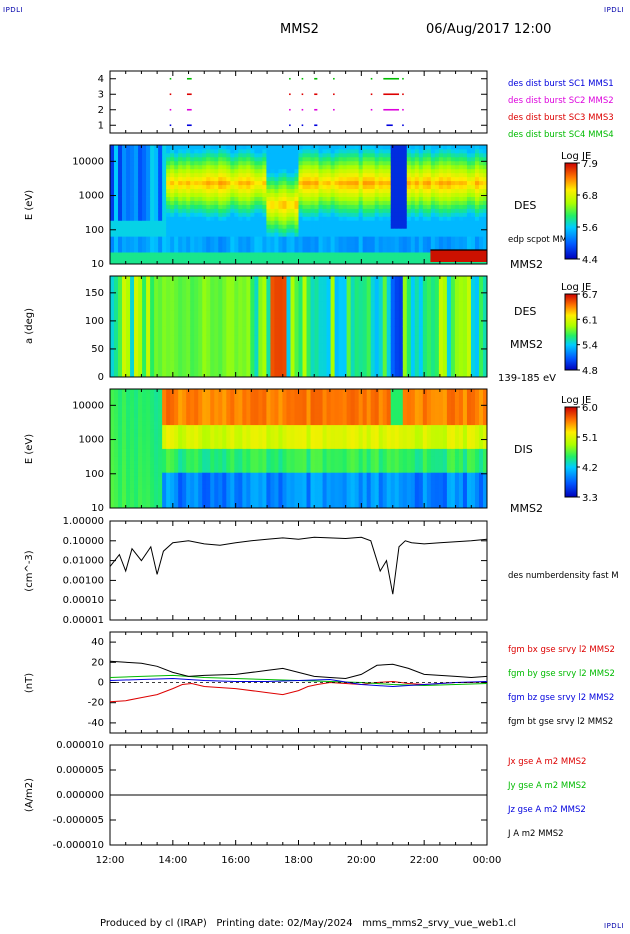 The image size is (630, 934). What do you see at coordinates (94, 321) in the screenshot?
I see `pad-ytick-label: 100` at bounding box center [94, 321].